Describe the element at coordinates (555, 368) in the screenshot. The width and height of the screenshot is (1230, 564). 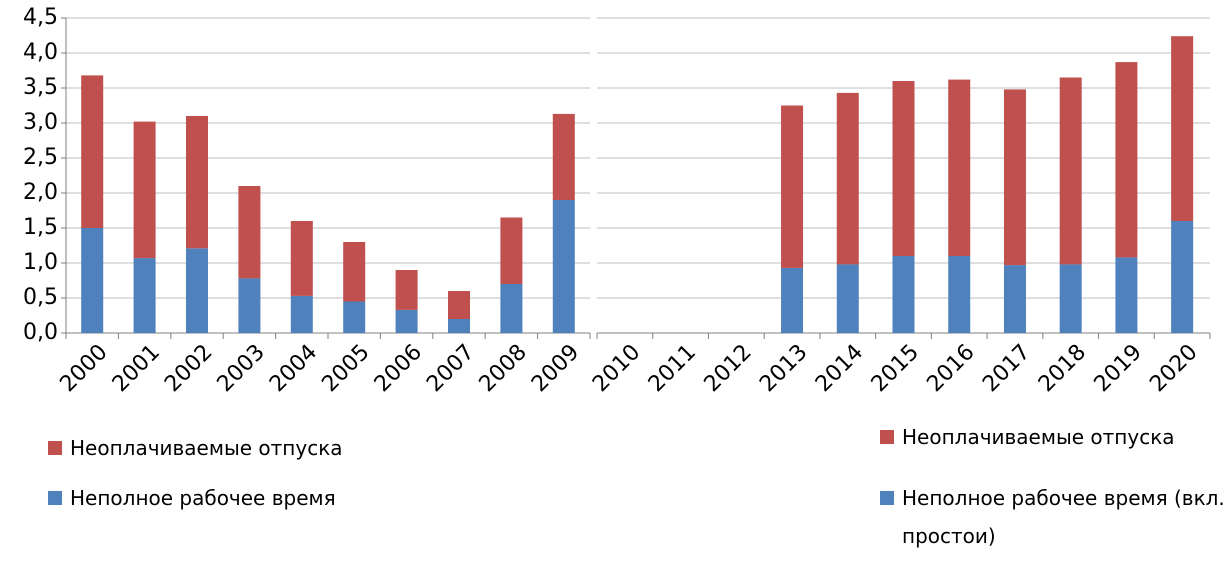
I see `x-tick-label: 2009` at that location.